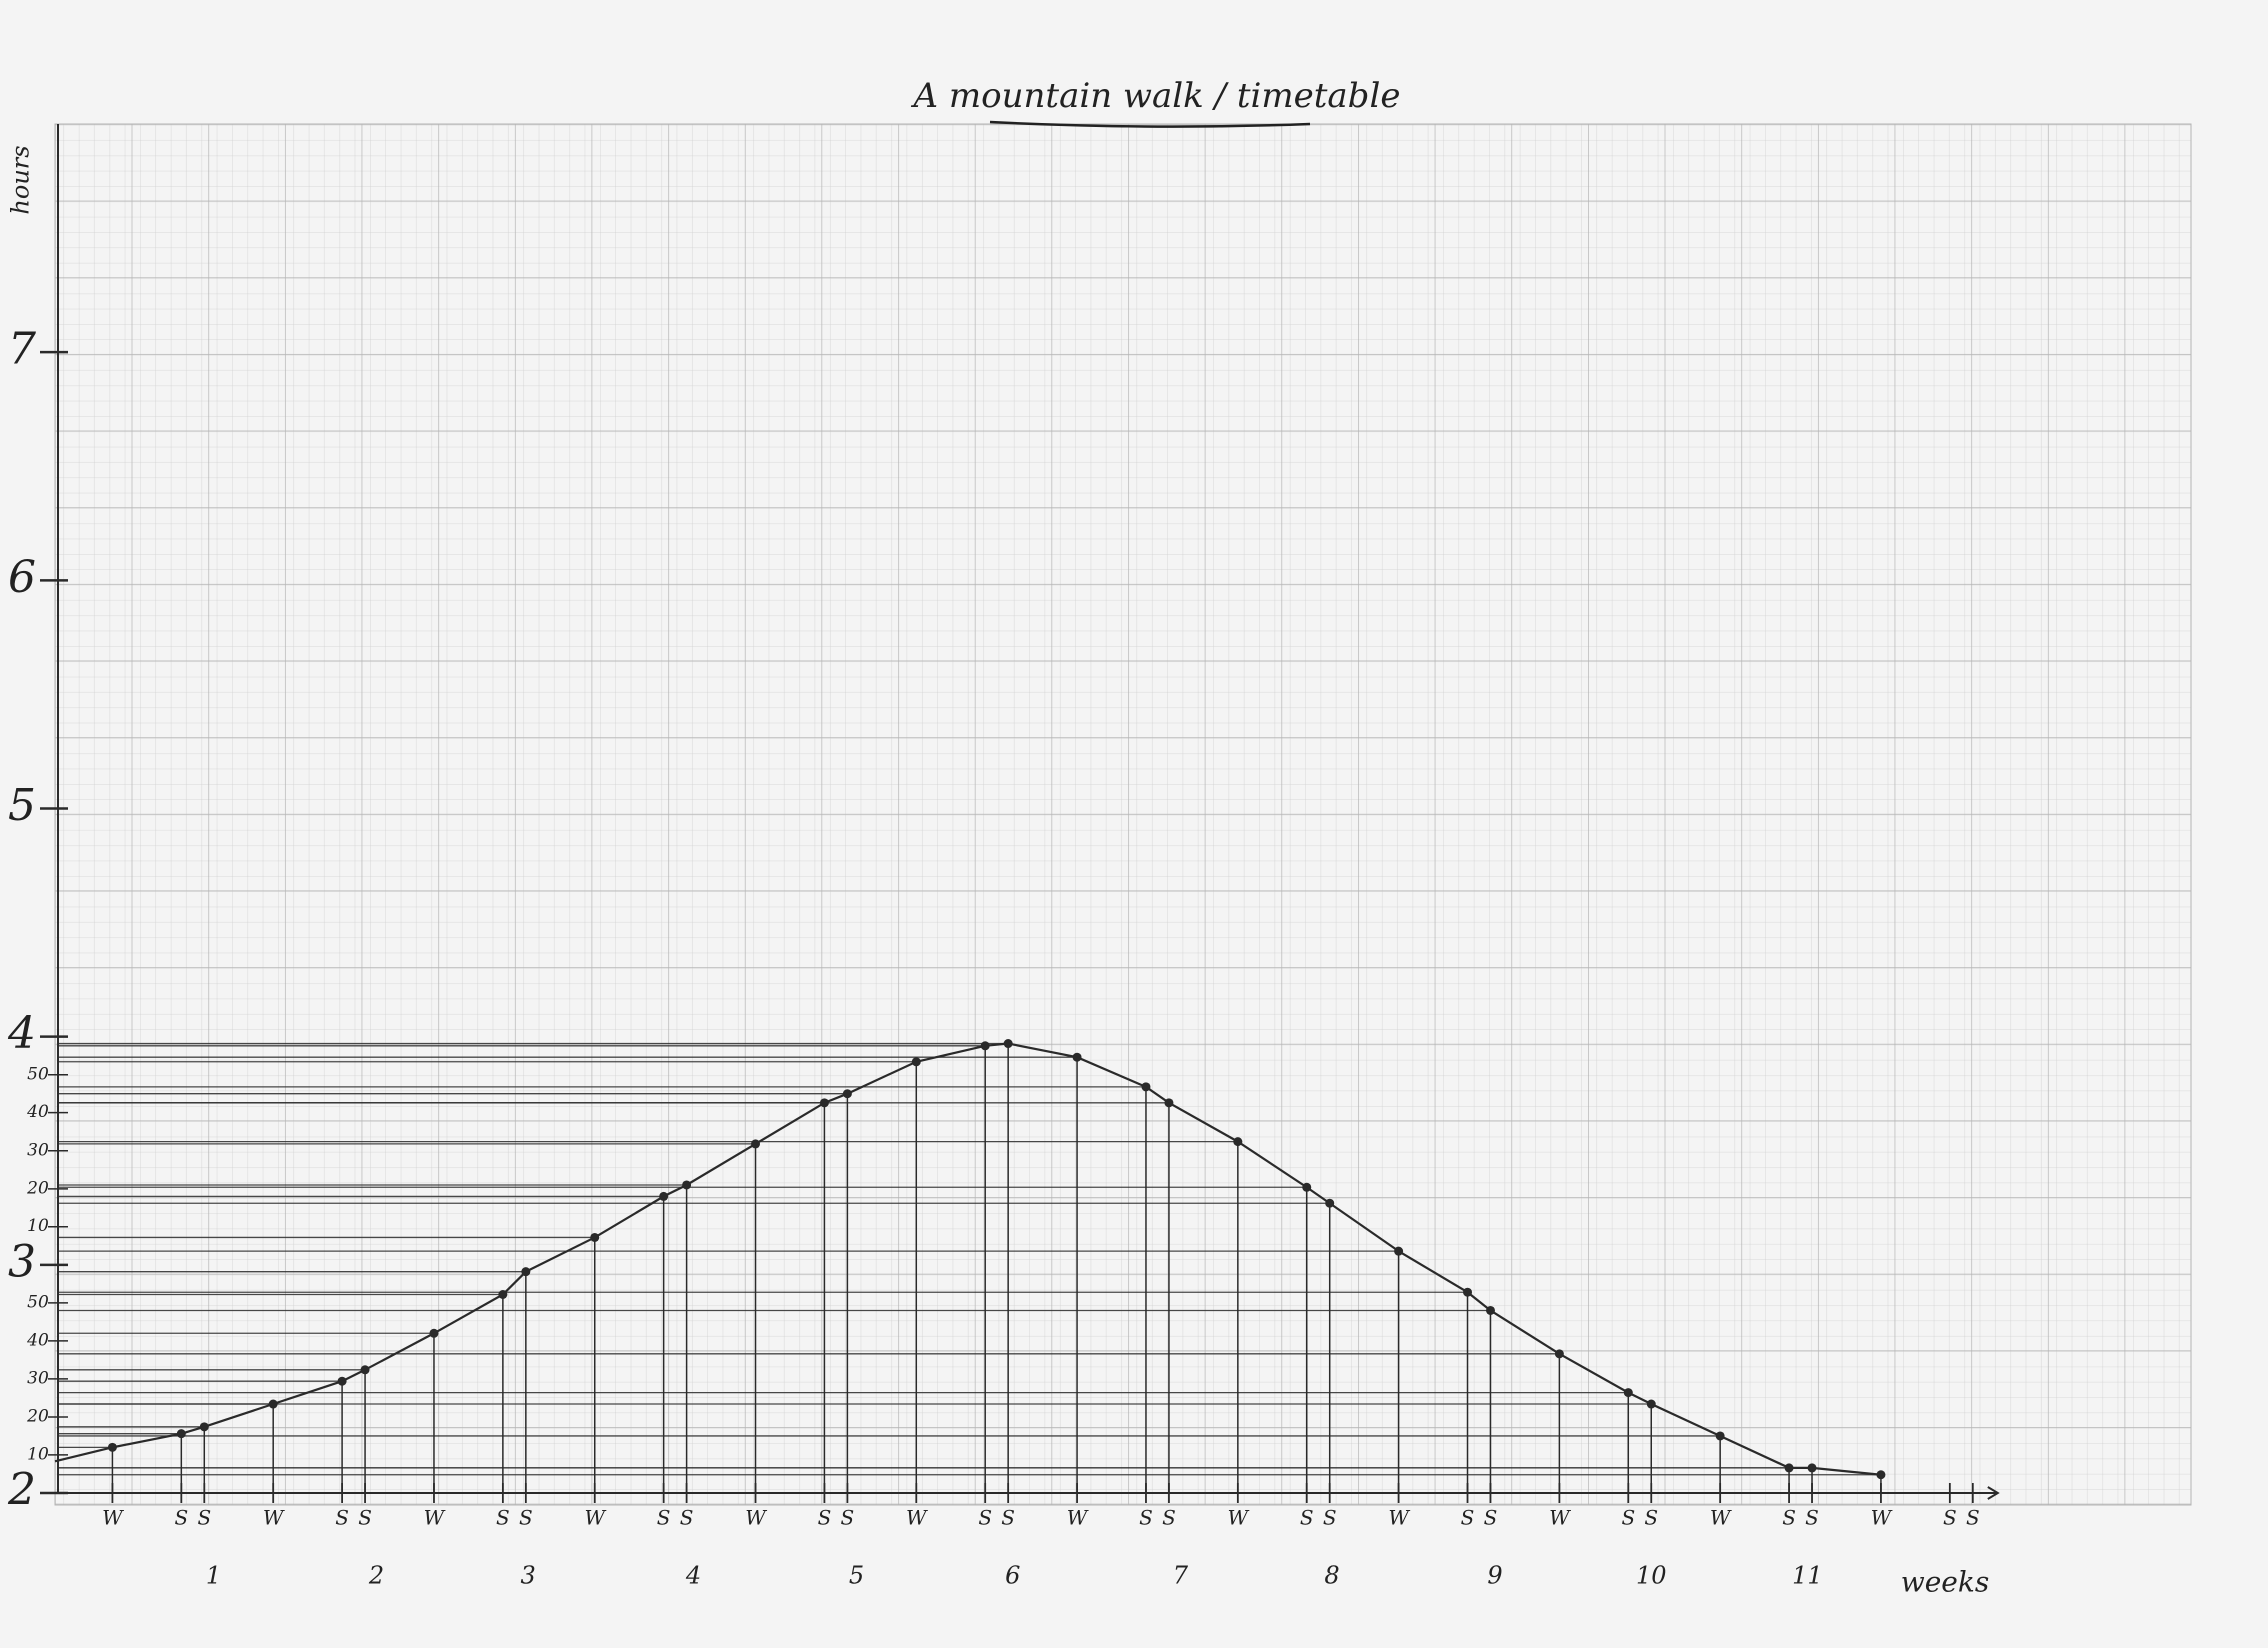 Image resolution: width=2268 pixels, height=1648 pixels. What do you see at coordinates (1331, 1576) in the screenshot?
I see `week-label: 8` at bounding box center [1331, 1576].